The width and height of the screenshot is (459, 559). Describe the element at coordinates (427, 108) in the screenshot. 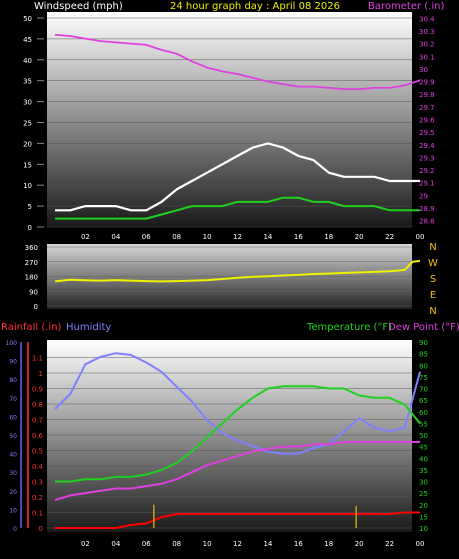

I see `baro-tick-label: 29.7` at that location.